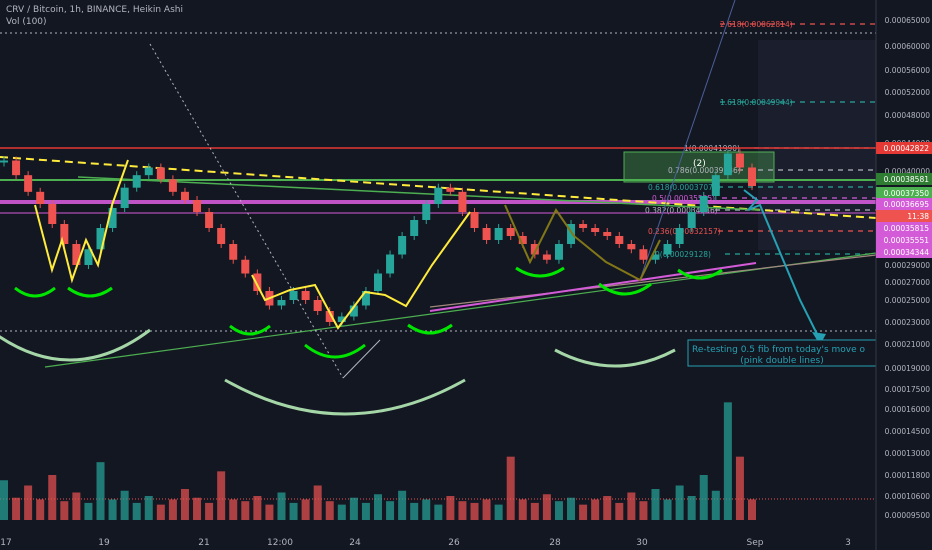  Describe the element at coordinates (907, 228) in the screenshot. I see `price-badge-label: 0.00035815` at that location.